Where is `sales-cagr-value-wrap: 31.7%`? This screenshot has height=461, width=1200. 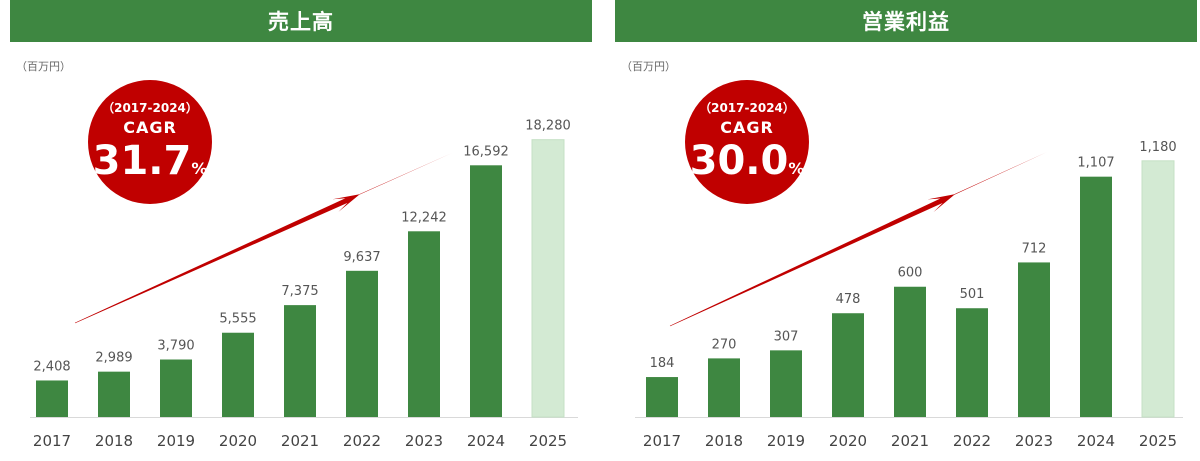 sales-cagr-value-wrap: 31.7% is located at coordinates (150, 165).